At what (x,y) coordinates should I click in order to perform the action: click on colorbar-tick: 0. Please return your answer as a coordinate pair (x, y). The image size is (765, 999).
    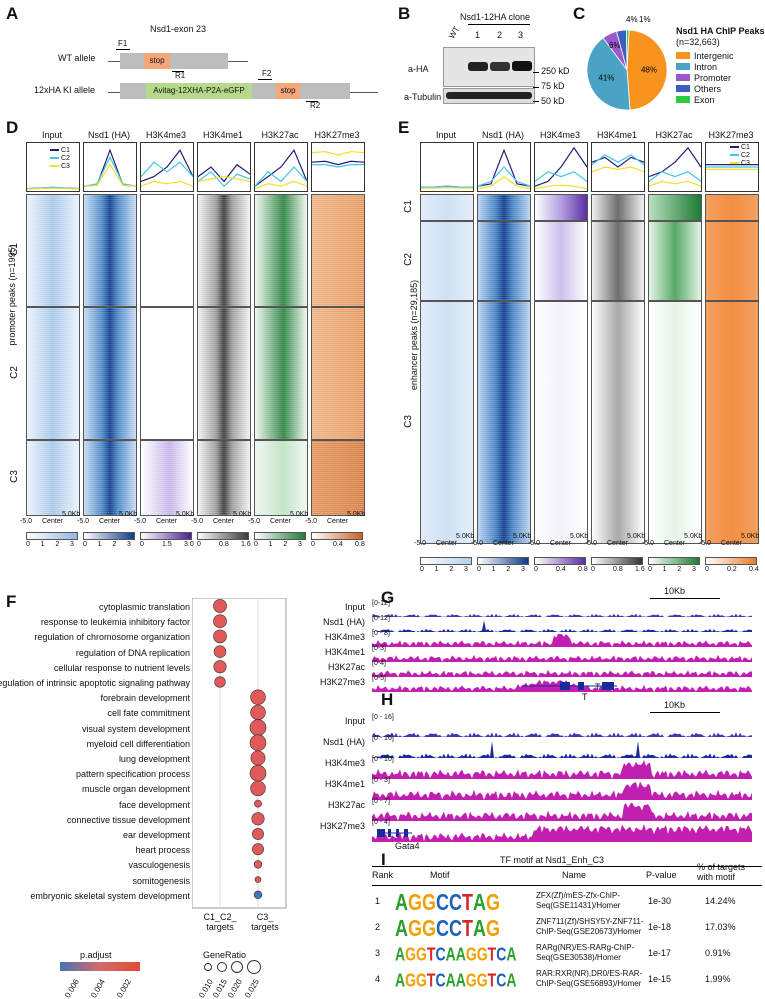
    Looking at the image, I should click on (479, 569).